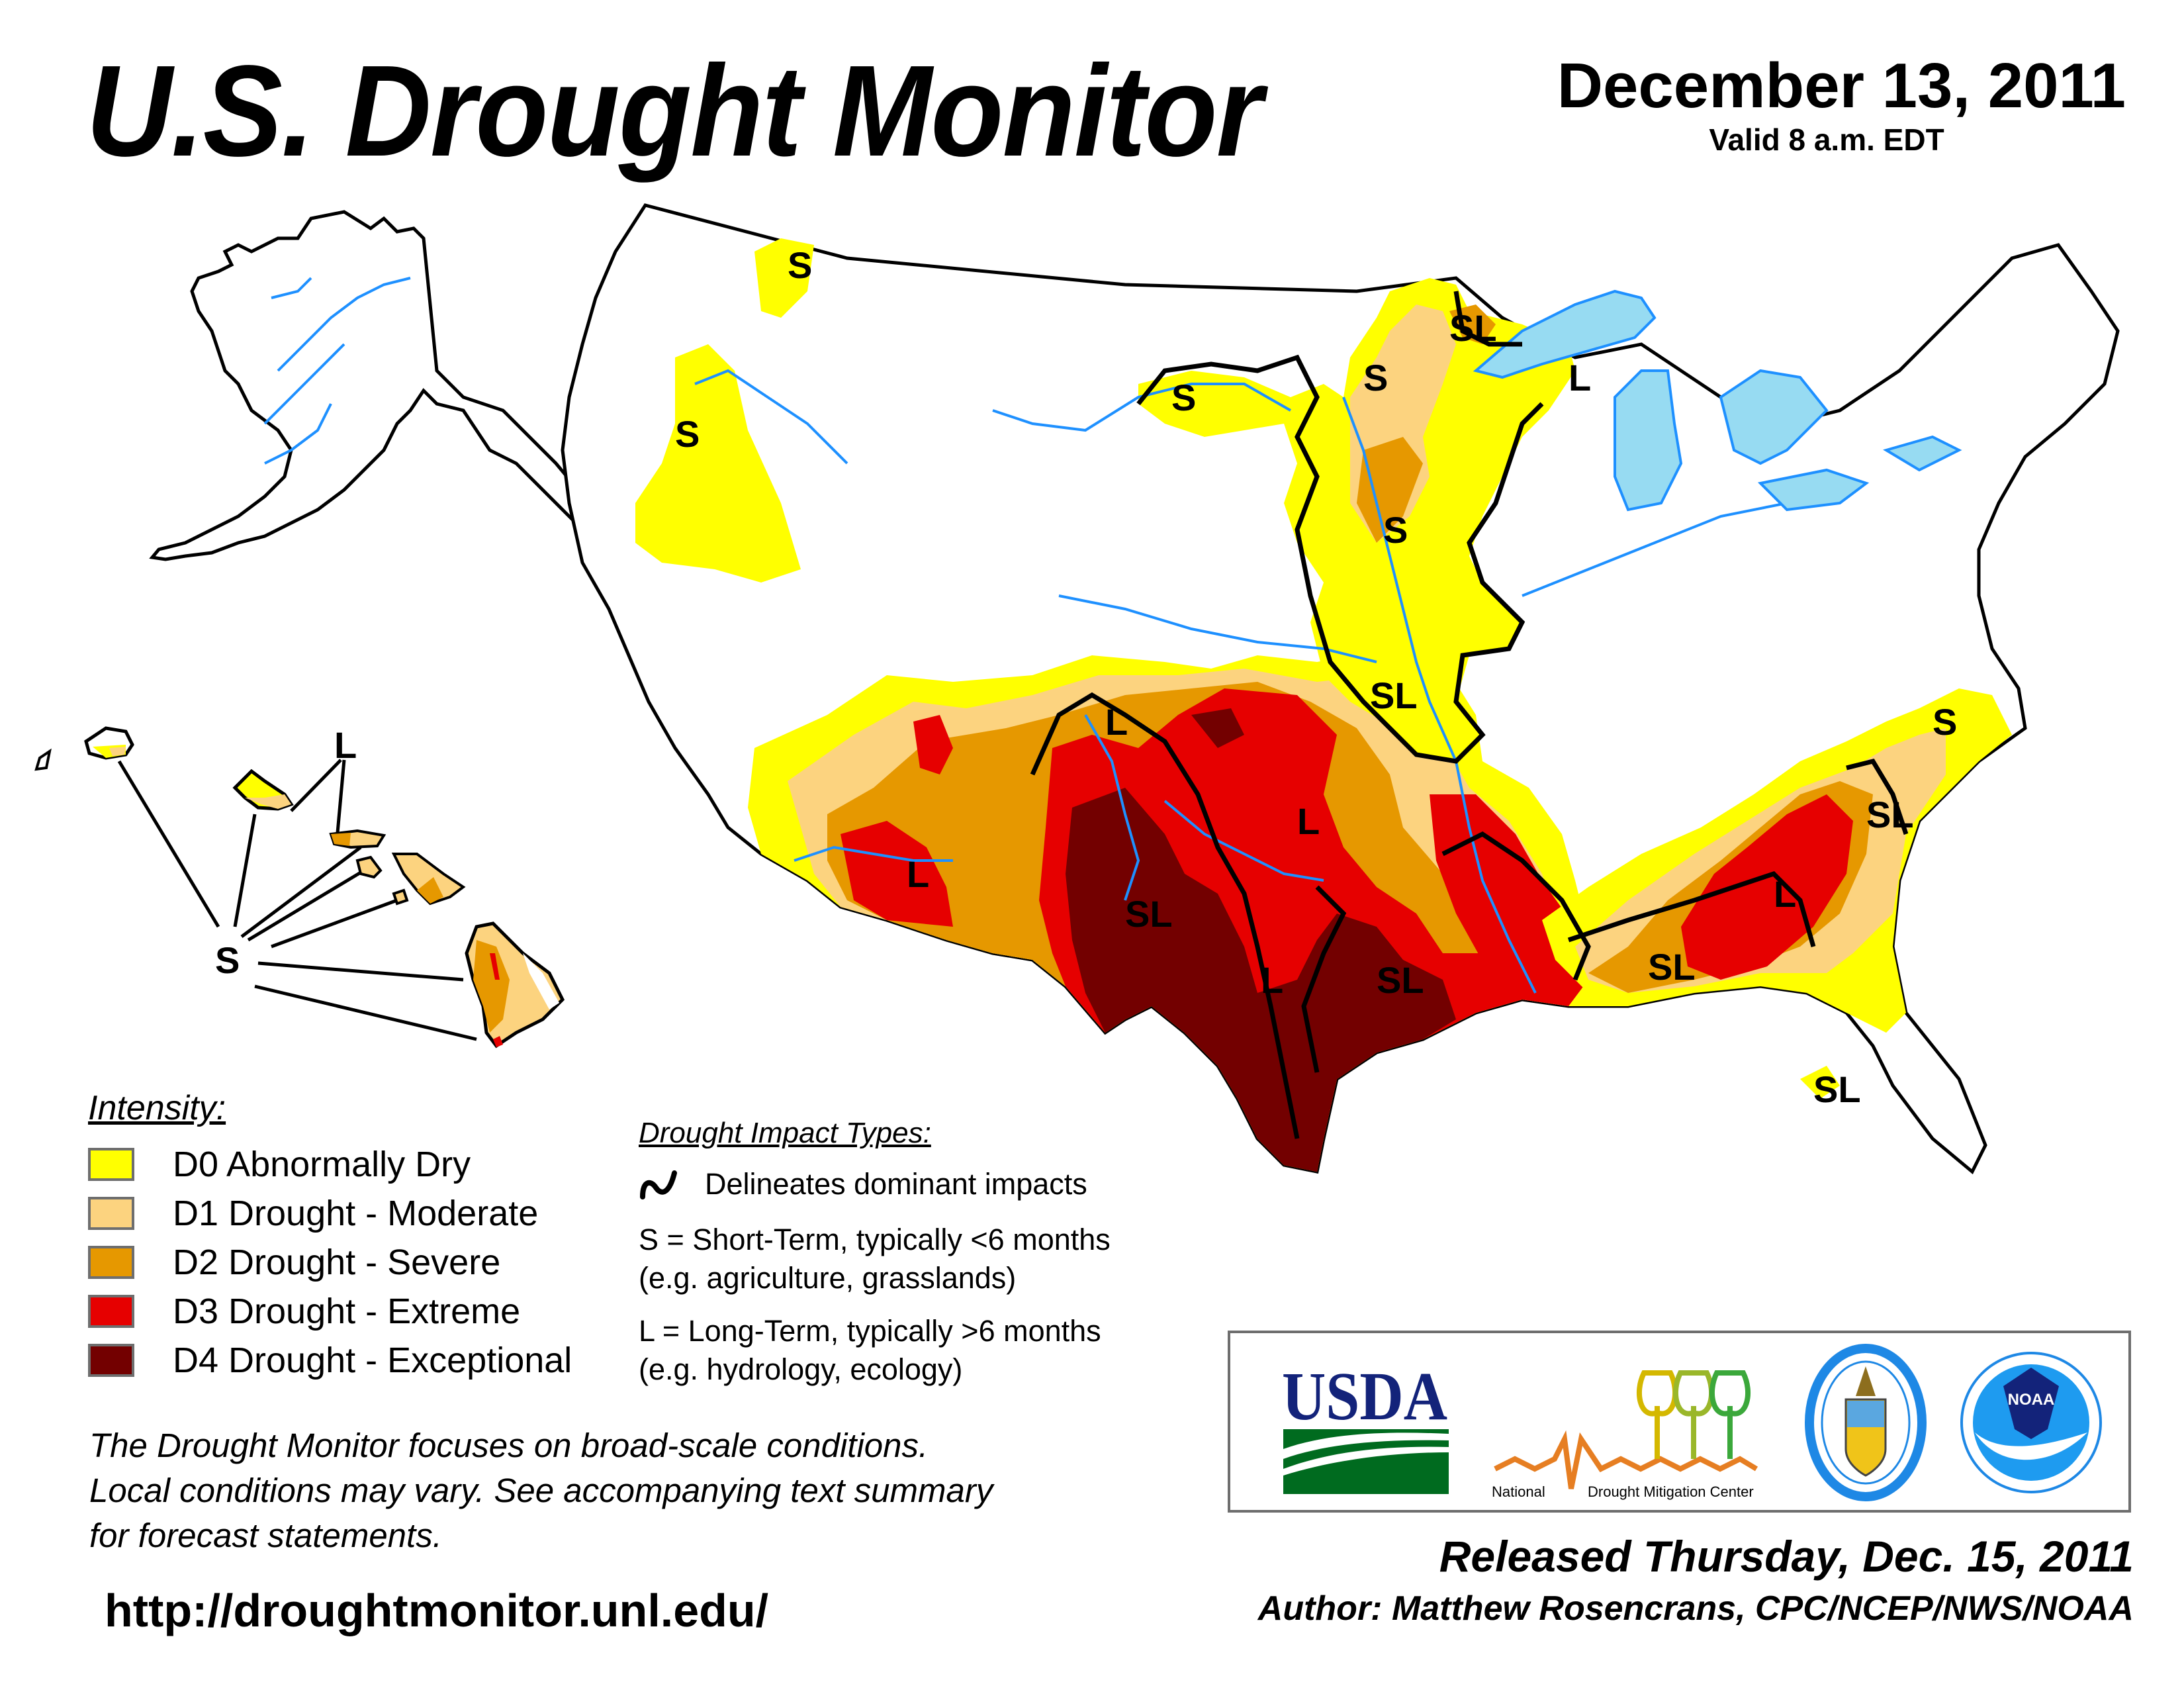 The height and width of the screenshot is (1688, 2184). What do you see at coordinates (1376, 378) in the screenshot?
I see `impact-label-minnesota: S` at bounding box center [1376, 378].